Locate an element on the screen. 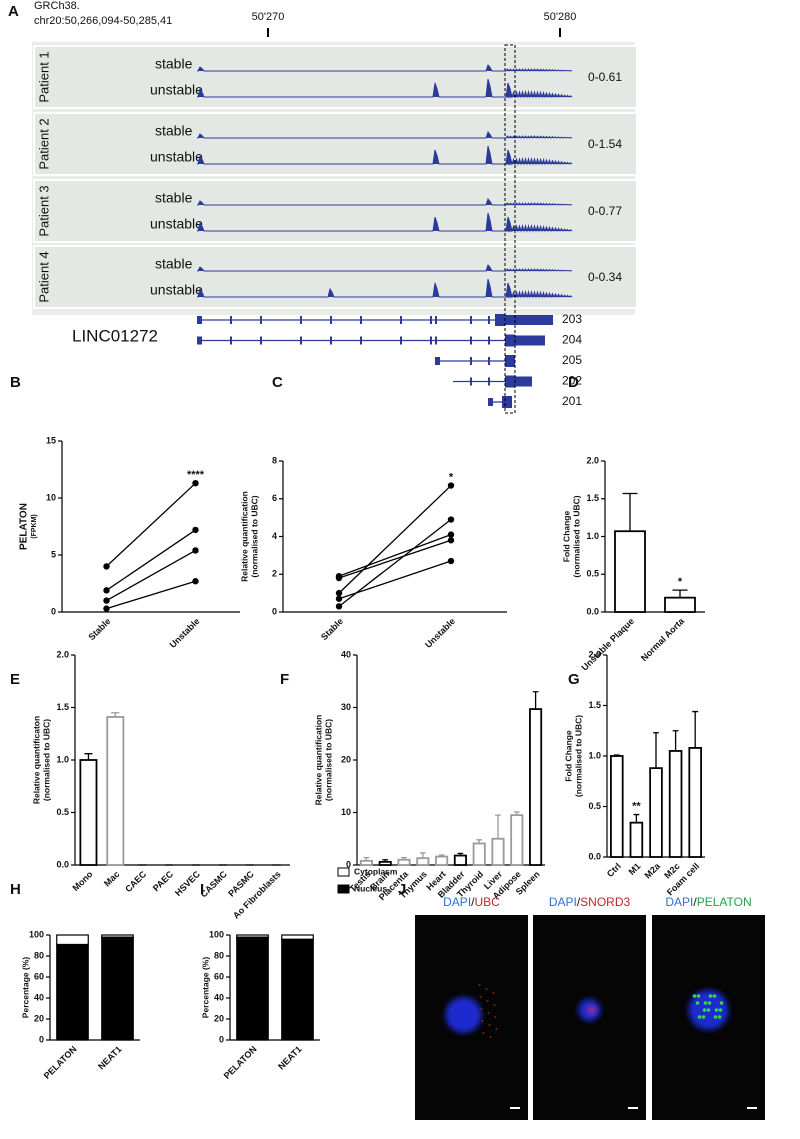  y-tick-label: 2.0 is located at coordinates (594, 654).